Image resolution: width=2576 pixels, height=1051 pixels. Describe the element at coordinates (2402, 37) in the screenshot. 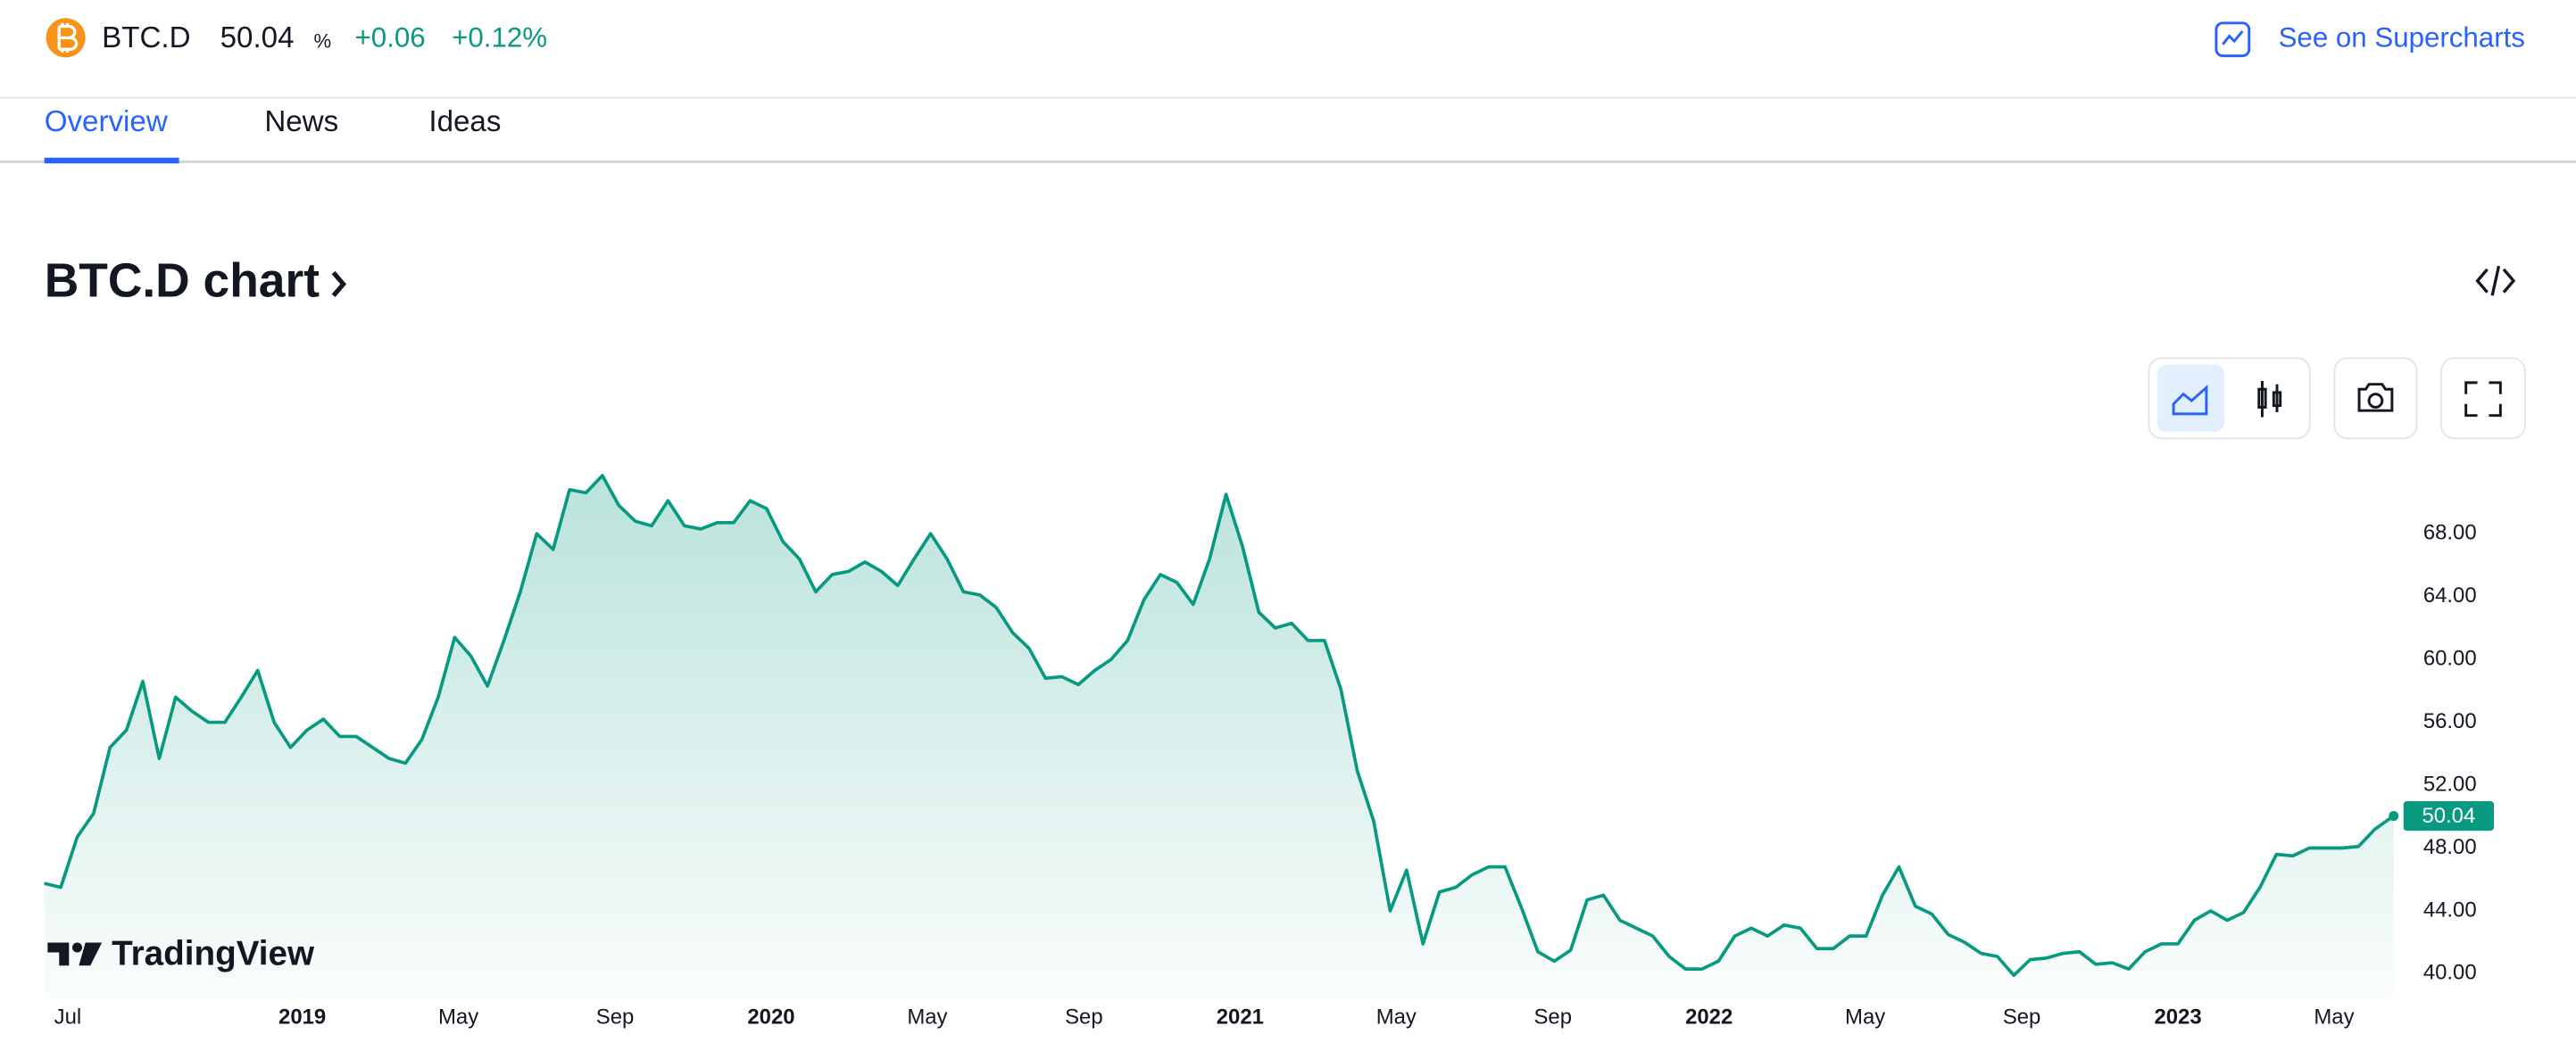

I see `link-text: See on Supercharts` at that location.